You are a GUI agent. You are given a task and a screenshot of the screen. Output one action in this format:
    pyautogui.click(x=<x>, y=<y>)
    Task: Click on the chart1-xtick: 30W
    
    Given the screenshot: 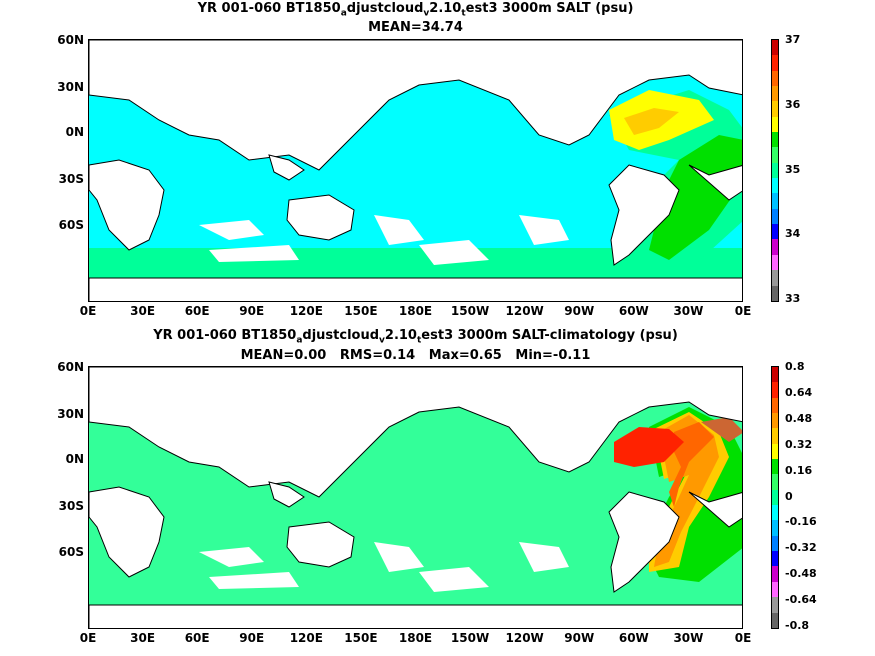 What is the action you would take?
    pyautogui.click(x=688, y=311)
    